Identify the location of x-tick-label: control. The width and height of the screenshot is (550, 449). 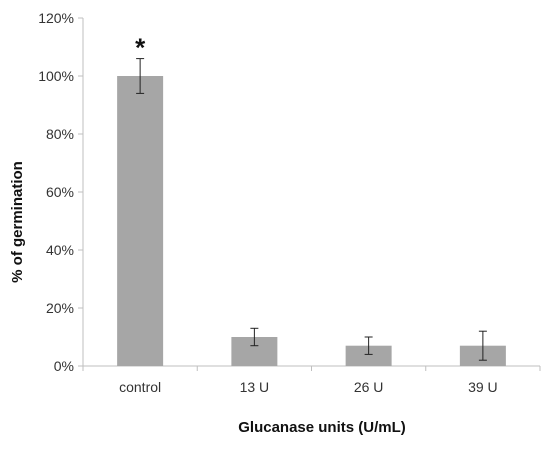
(140, 387).